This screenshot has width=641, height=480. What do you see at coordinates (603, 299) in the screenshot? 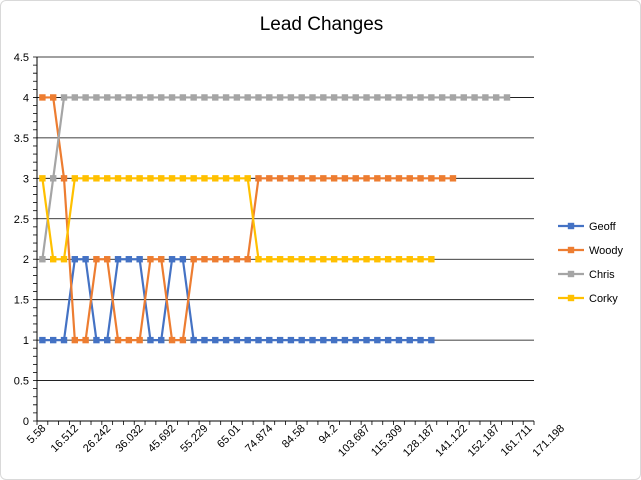
I see `legend-label-corky: Corky` at bounding box center [603, 299].